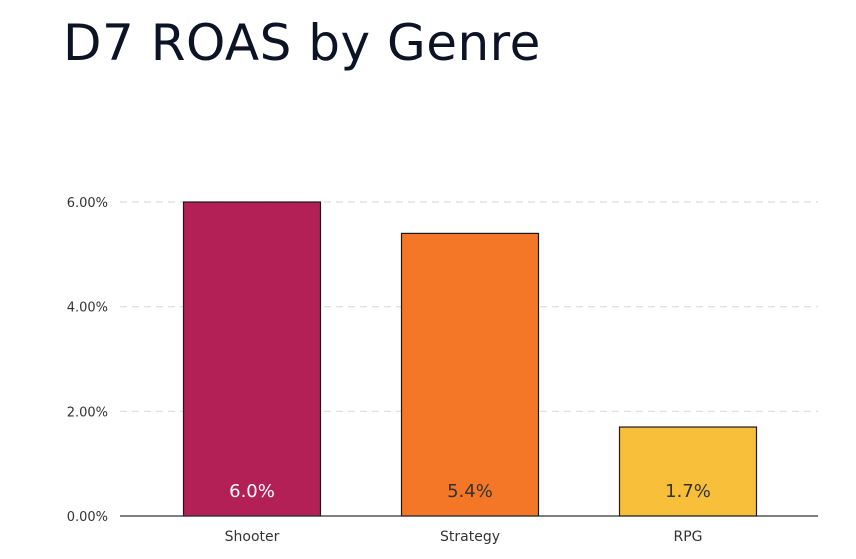 This screenshot has width=856, height=559. What do you see at coordinates (252, 537) in the screenshot?
I see `x-tick-label: Shooter` at bounding box center [252, 537].